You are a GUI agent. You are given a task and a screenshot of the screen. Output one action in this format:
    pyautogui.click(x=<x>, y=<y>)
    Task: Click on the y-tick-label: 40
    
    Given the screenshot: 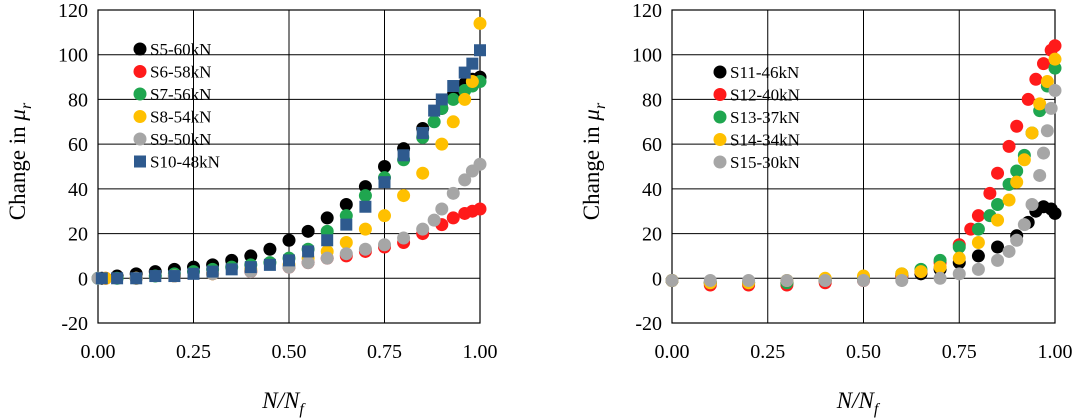 What is the action you would take?
    pyautogui.click(x=652, y=190)
    